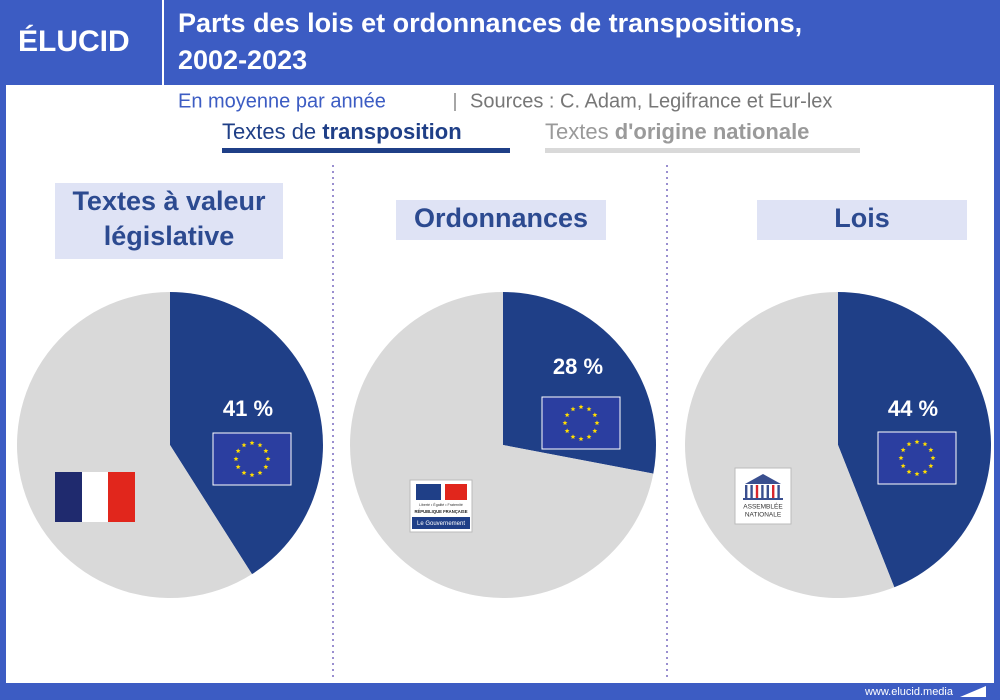 The image size is (1000, 700). Describe the element at coordinates (74, 41) in the screenshot. I see `logo: ÉLUCID` at that location.